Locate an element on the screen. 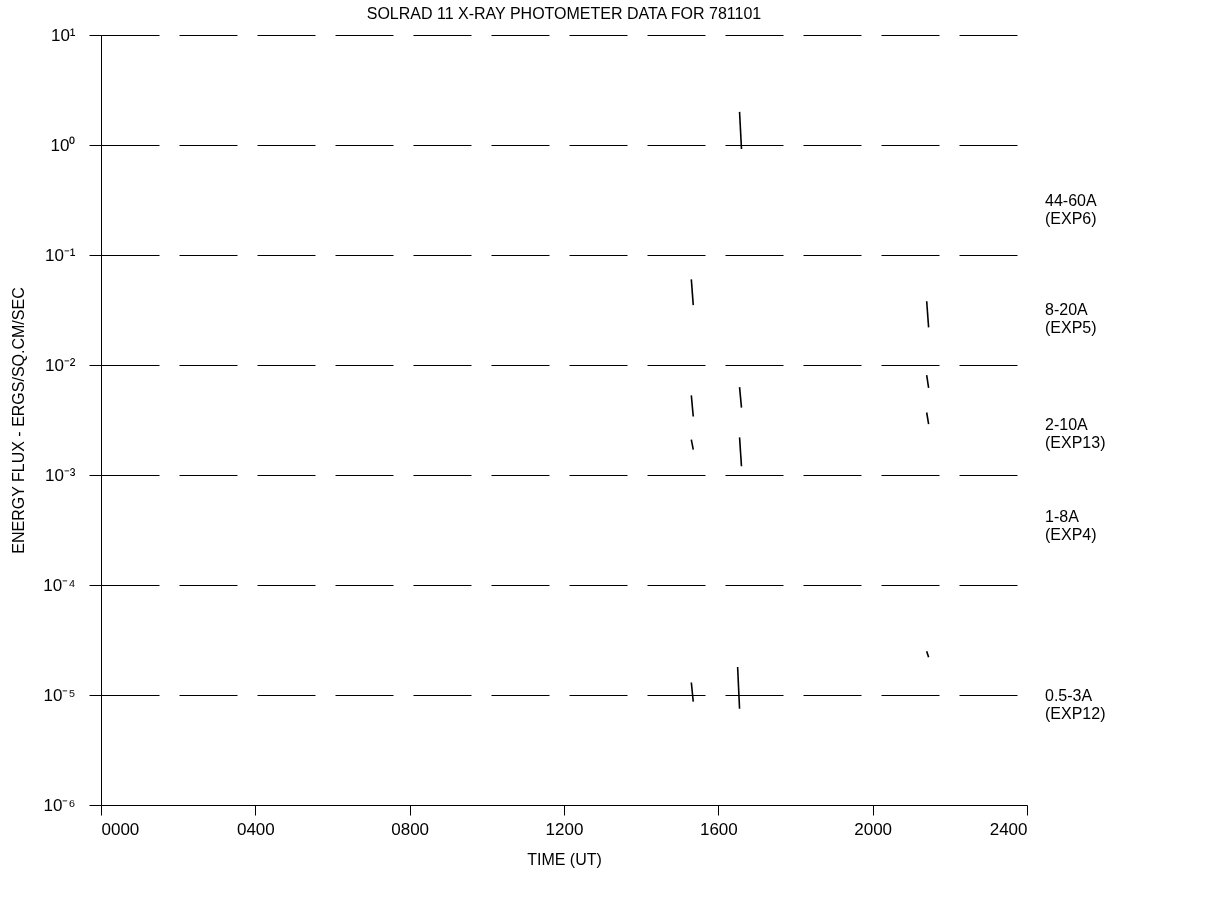  text: 2-10A (EXP13) is located at coordinates (1075, 433).